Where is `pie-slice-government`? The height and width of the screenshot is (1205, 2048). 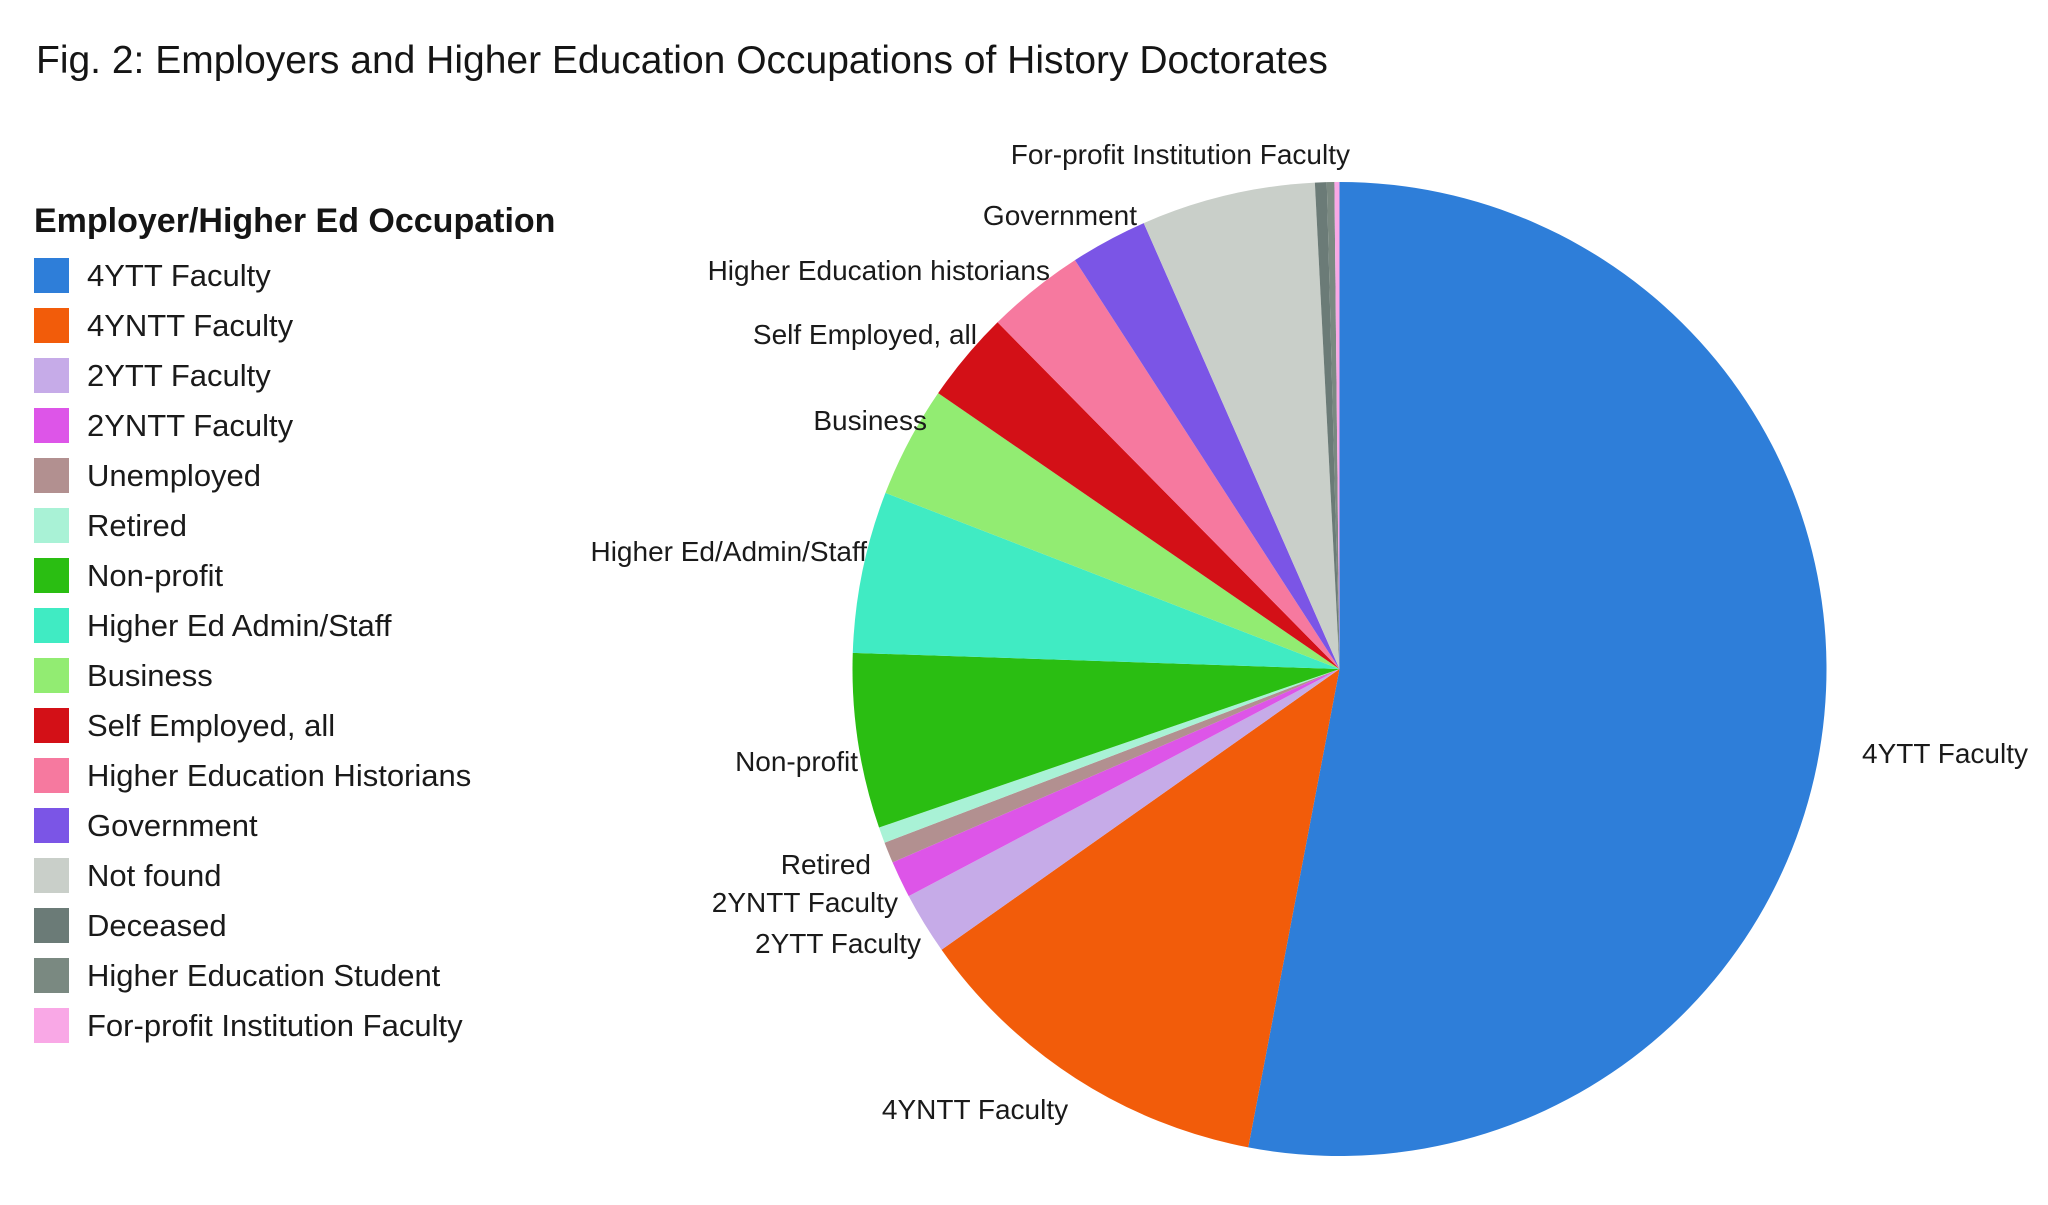 pie-slice-government is located at coordinates (1207, 446).